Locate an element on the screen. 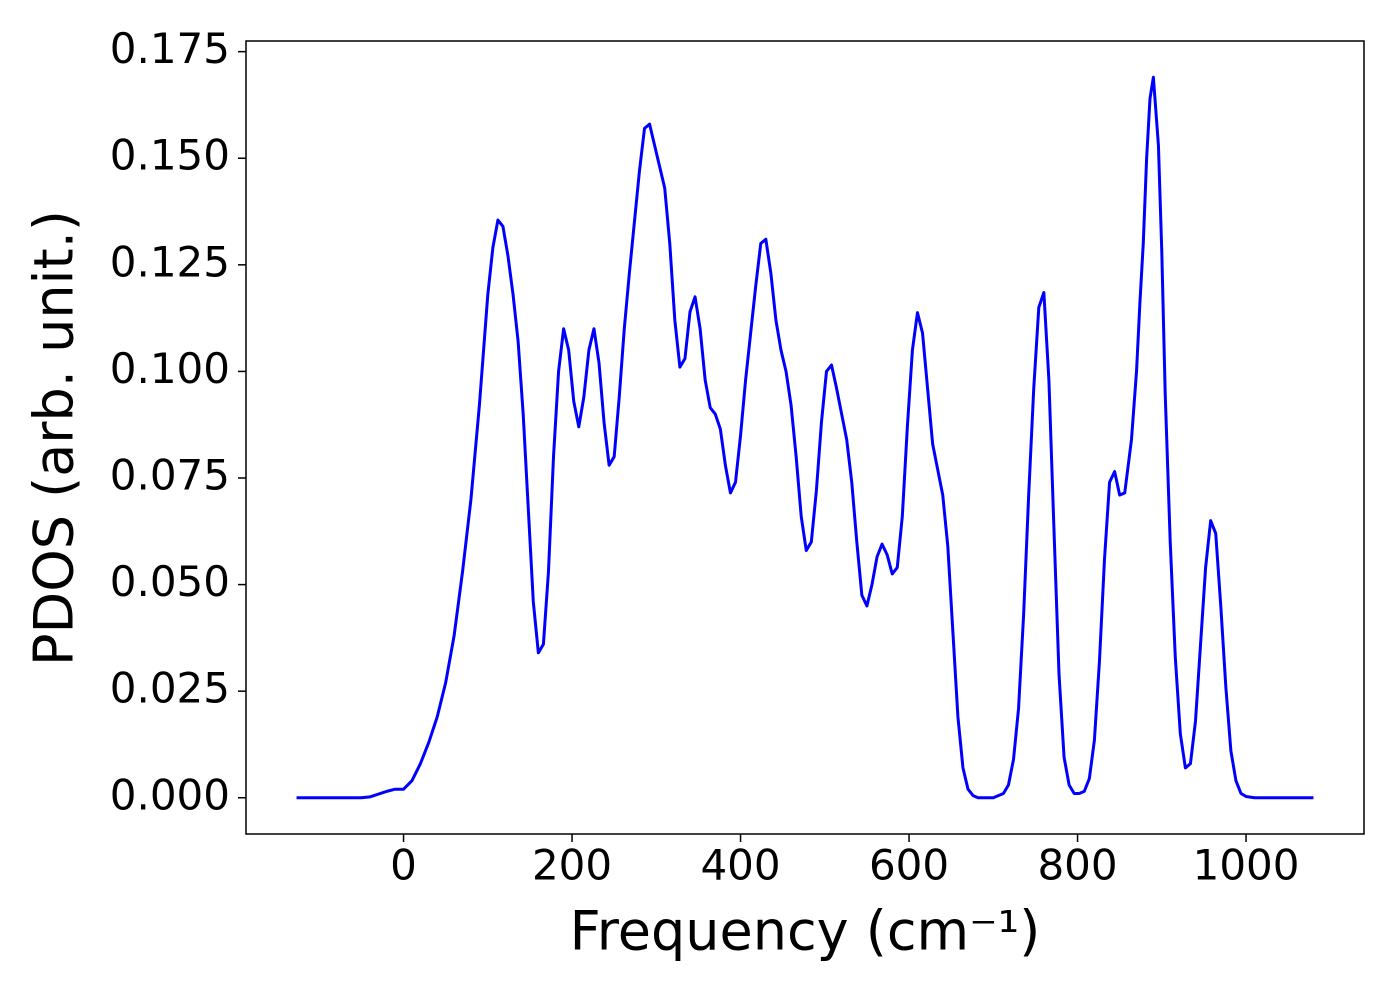 The image size is (1400, 1000). y-axis-label: PDOS (arb. unit.) is located at coordinates (54, 438).